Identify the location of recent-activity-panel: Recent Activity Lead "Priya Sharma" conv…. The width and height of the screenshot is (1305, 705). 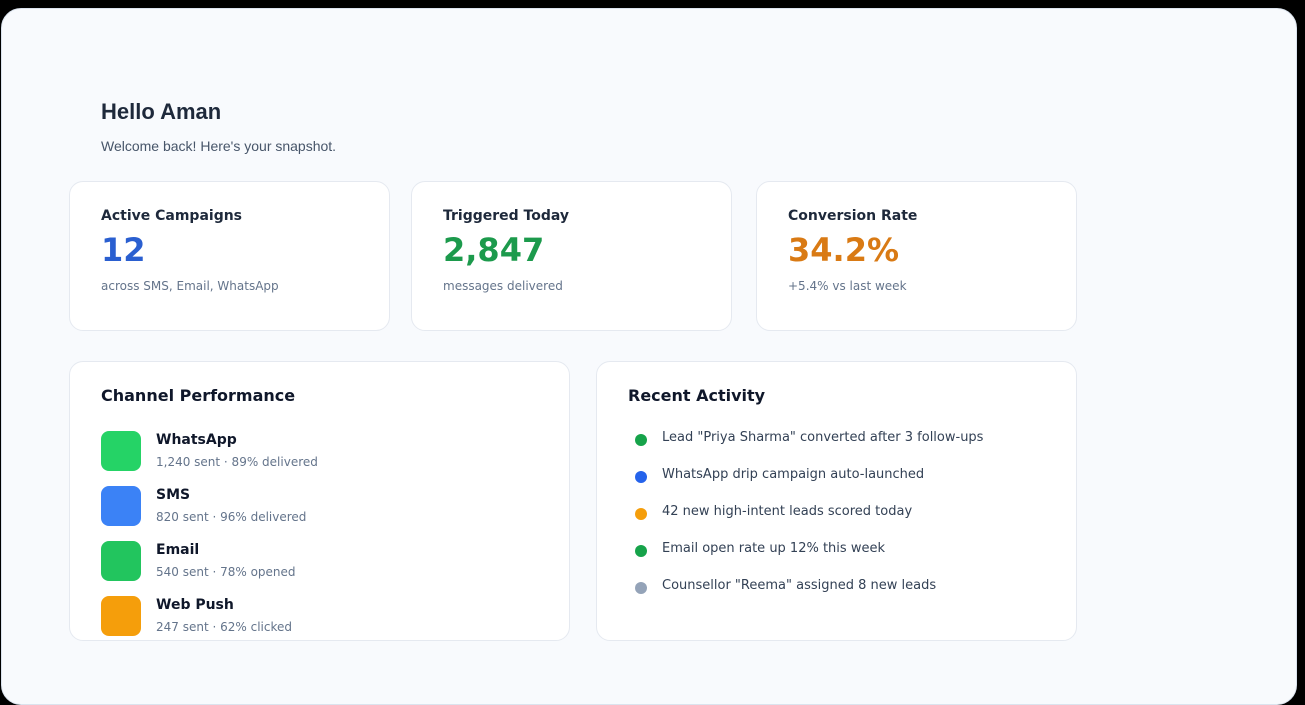
(836, 501).